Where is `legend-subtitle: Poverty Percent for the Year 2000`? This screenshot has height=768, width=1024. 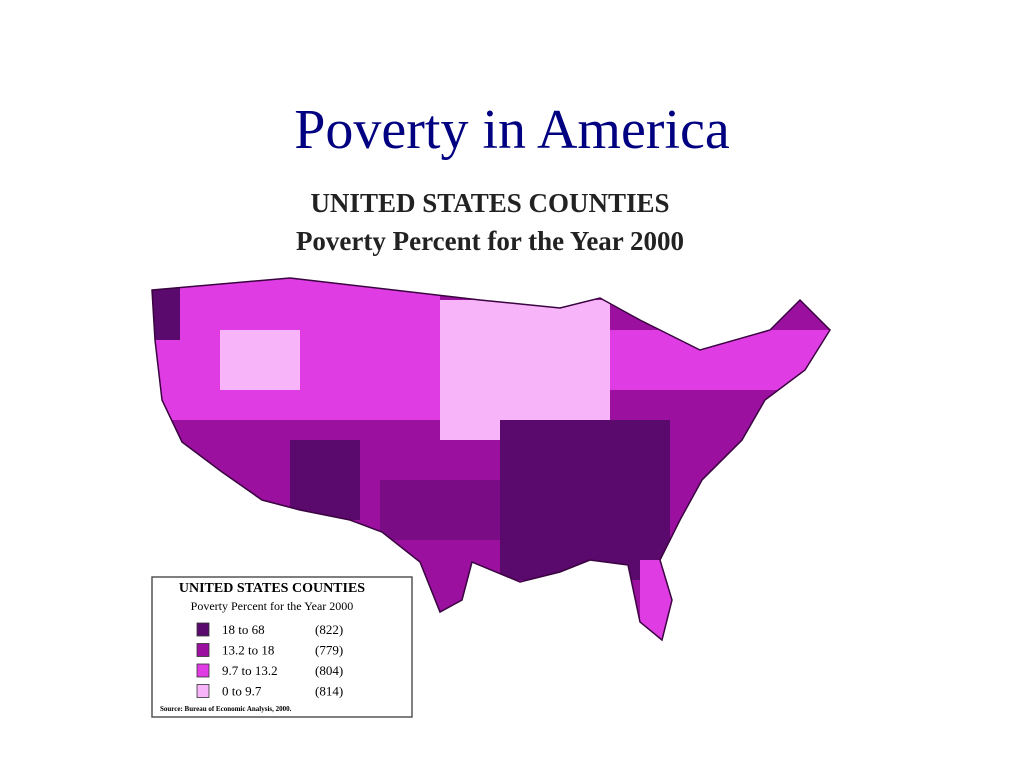
legend-subtitle: Poverty Percent for the Year 2000 is located at coordinates (272, 606).